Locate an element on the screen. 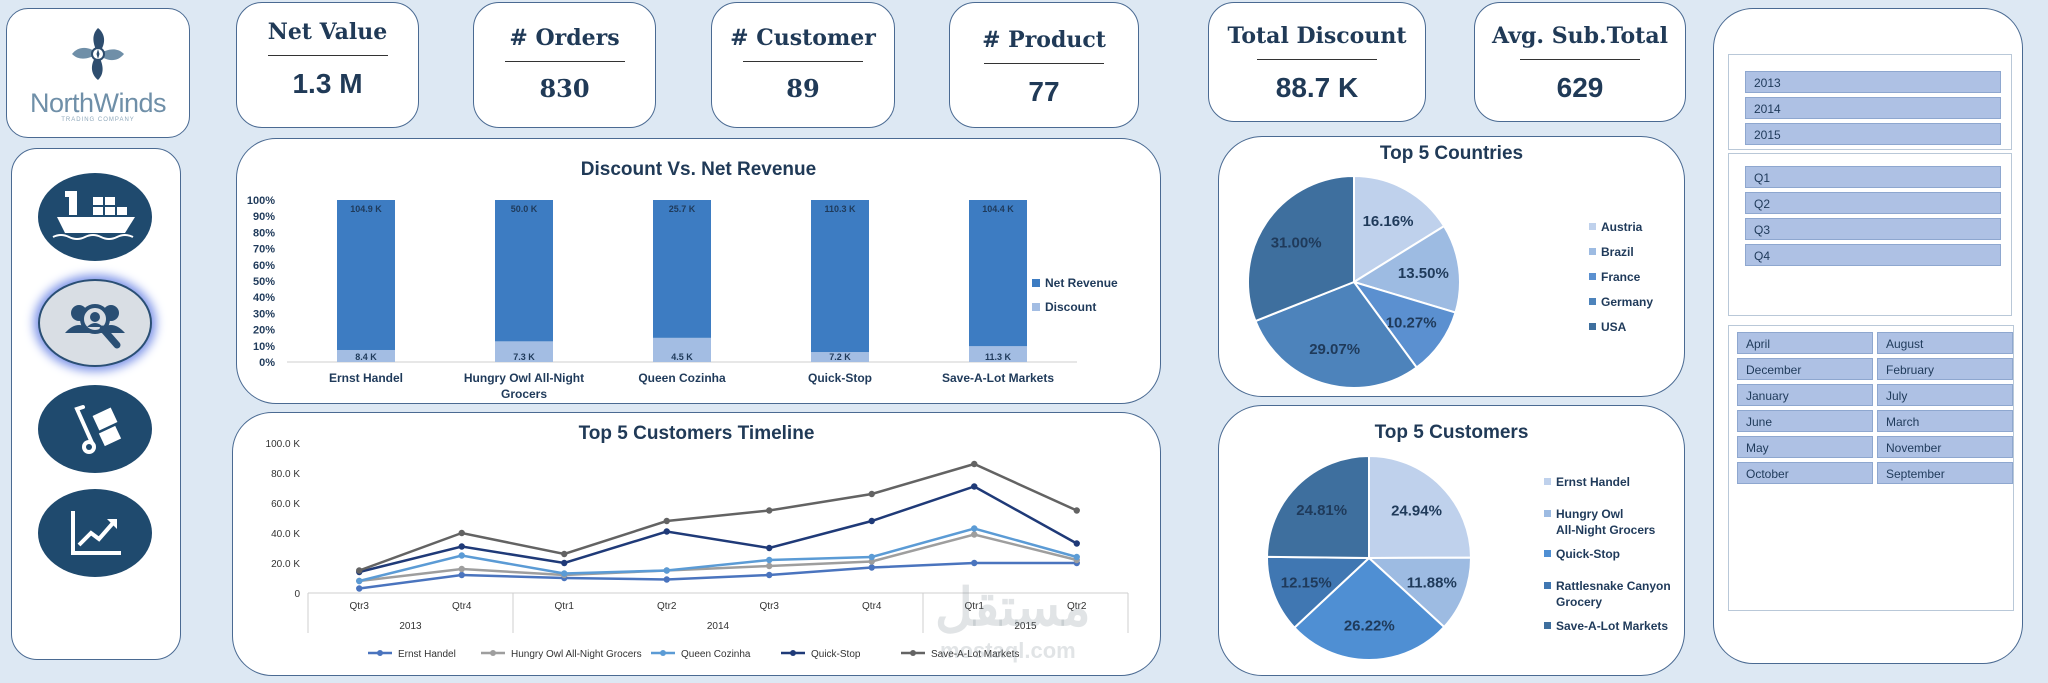  x-tick-label: Grocers is located at coordinates (524, 394).